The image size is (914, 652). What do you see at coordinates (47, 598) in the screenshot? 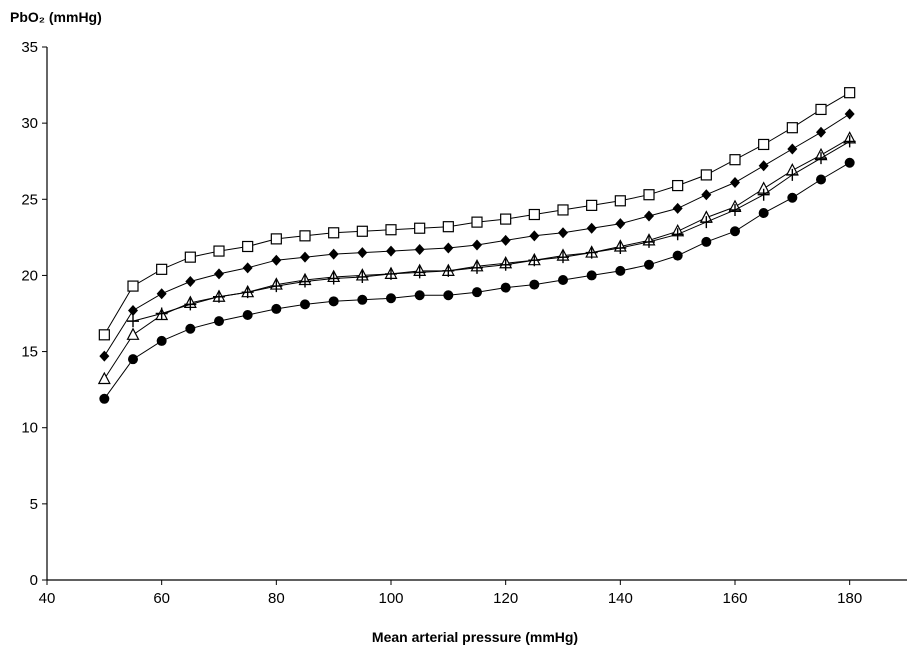
I see `x-tick-label: 40` at bounding box center [47, 598].